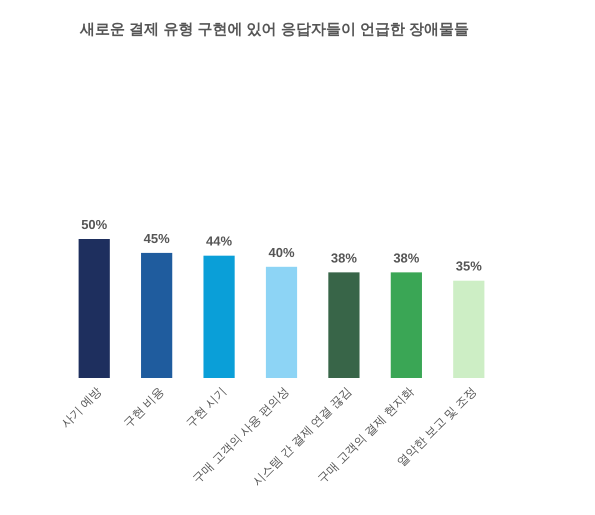  Describe the element at coordinates (206, 407) in the screenshot. I see `x-tick-label: 구현 시기` at that location.